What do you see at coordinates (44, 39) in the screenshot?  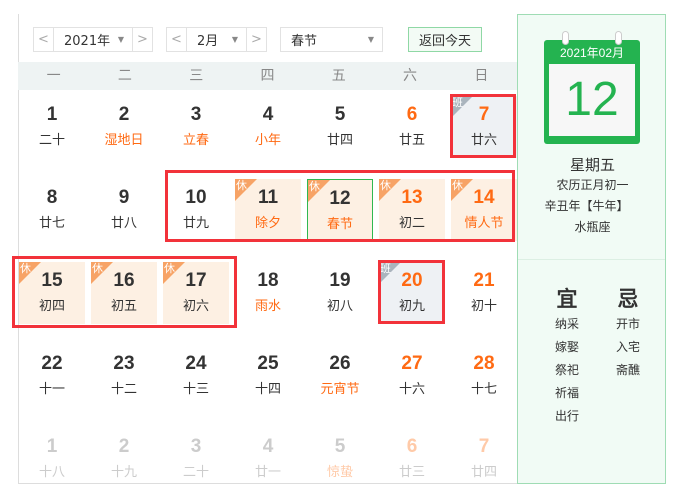 I see `prev-year-button: <` at bounding box center [44, 39].